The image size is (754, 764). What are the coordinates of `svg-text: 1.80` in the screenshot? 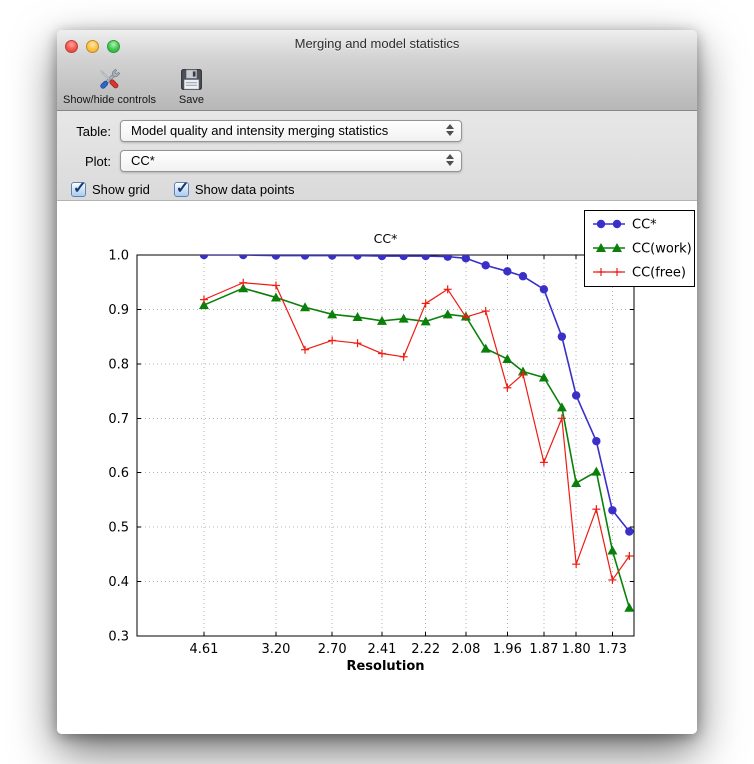 It's located at (576, 649).